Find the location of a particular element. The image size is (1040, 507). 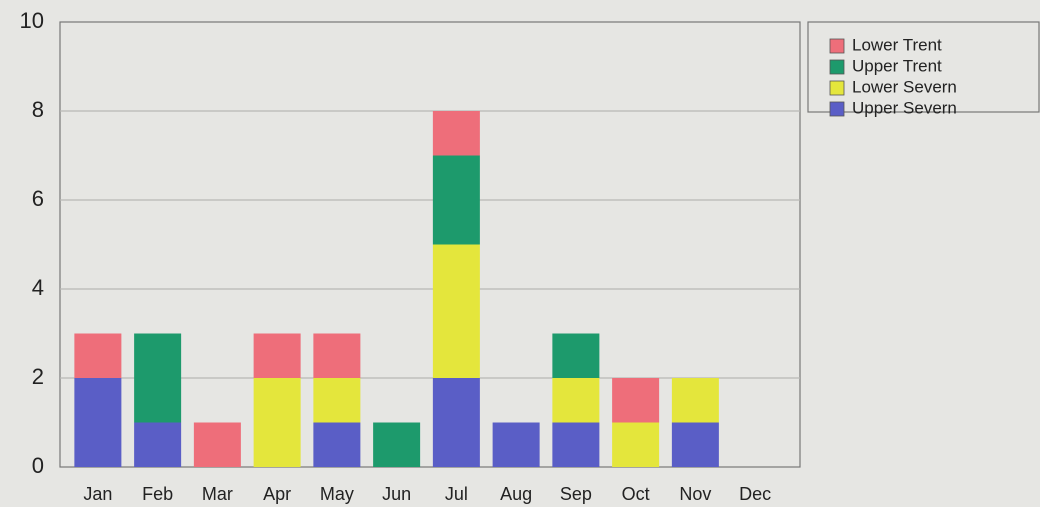

legend-label: Upper Trent is located at coordinates (897, 65).